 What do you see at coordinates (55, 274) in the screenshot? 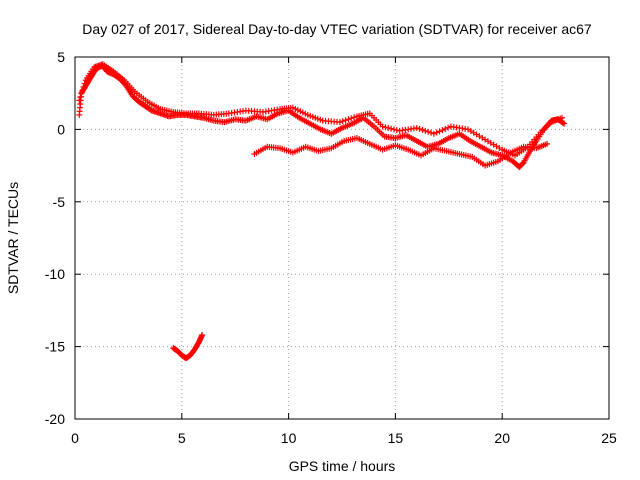
I see `y-tick-label: -10` at bounding box center [55, 274].